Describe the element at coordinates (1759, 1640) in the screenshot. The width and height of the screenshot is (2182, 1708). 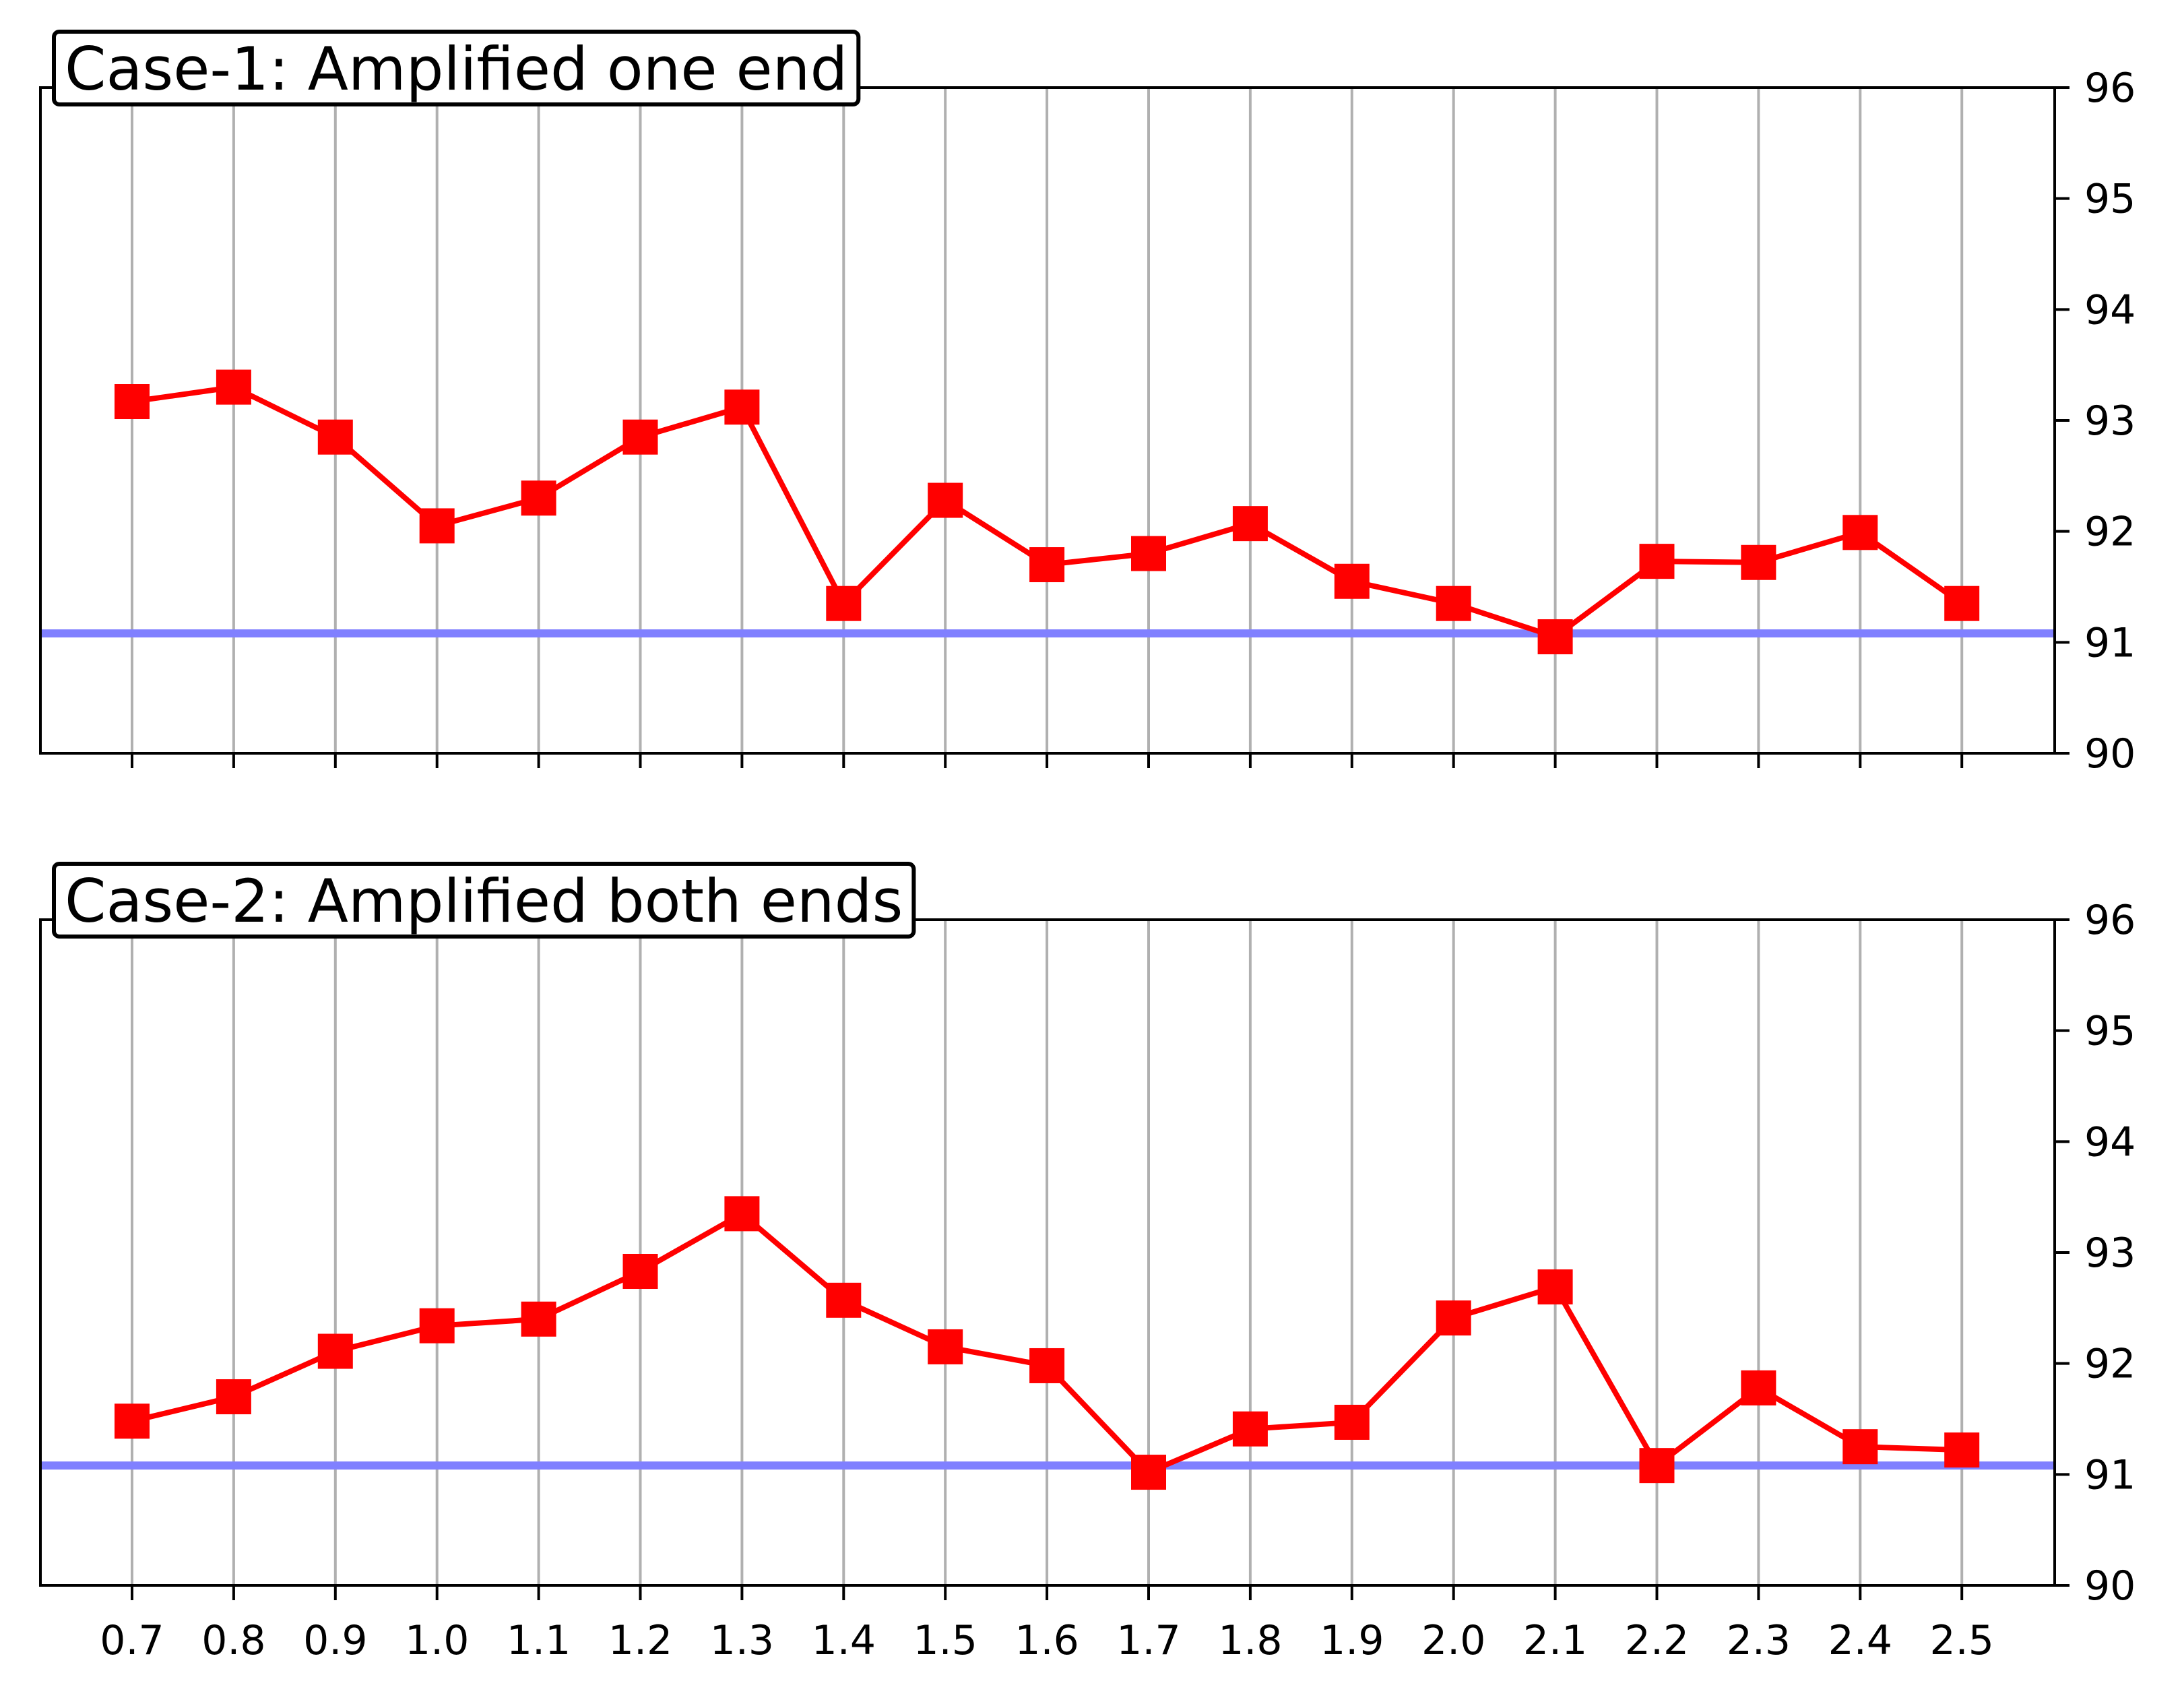
I see `x-tick-label: 2.3` at that location.